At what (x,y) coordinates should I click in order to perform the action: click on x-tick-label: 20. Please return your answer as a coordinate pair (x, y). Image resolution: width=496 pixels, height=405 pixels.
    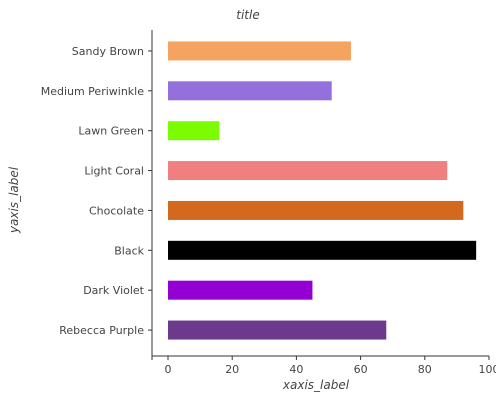
    Looking at the image, I should click on (232, 369).